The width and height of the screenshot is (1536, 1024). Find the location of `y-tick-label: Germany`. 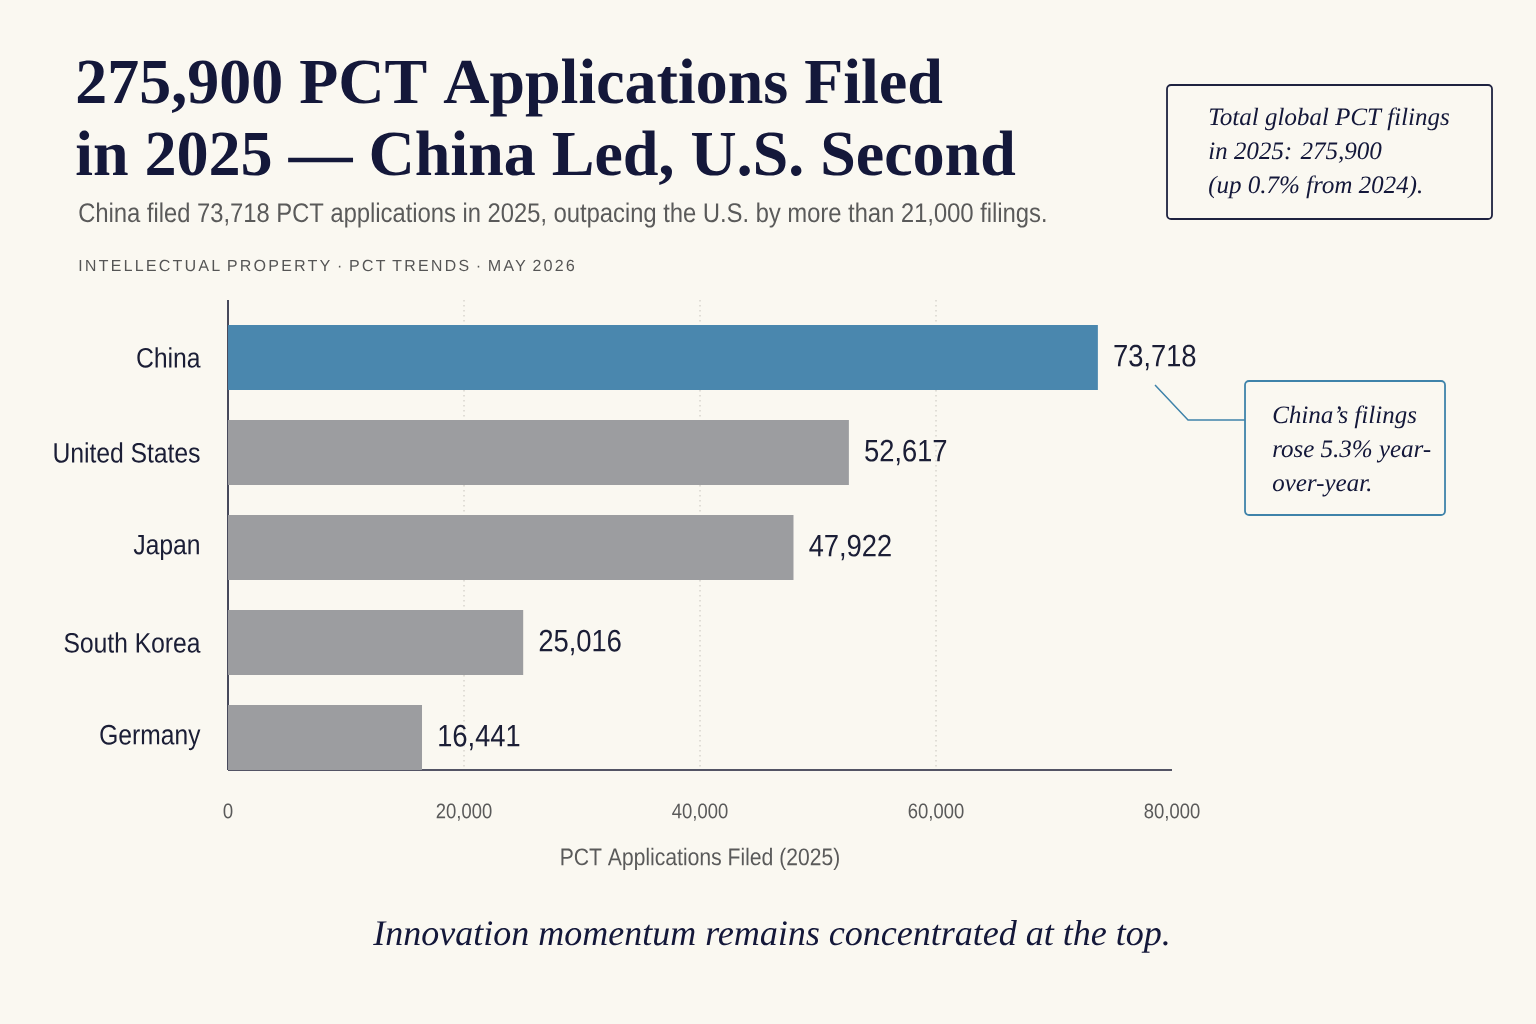

y-tick-label: Germany is located at coordinates (150, 737).